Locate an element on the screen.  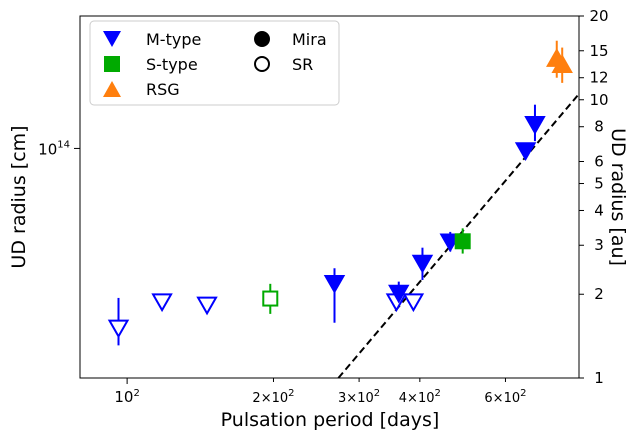
legend-marker-mira is located at coordinates (262, 39).